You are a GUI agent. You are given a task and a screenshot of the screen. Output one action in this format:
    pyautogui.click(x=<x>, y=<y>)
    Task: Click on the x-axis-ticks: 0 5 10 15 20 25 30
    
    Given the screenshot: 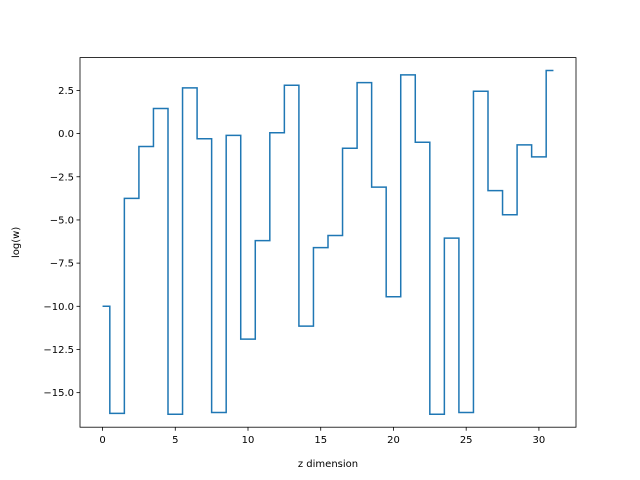 What is the action you would take?
    pyautogui.click(x=322, y=436)
    